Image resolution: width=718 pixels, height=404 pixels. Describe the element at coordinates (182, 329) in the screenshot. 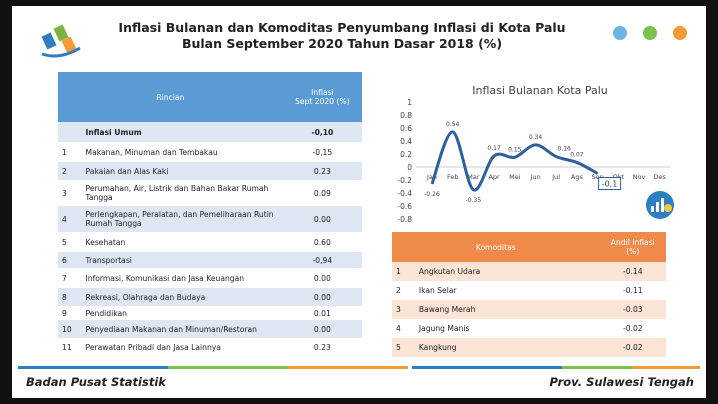

I see `row-name: Penyediaan Makanan dan Minuman/Restoran` at that location.